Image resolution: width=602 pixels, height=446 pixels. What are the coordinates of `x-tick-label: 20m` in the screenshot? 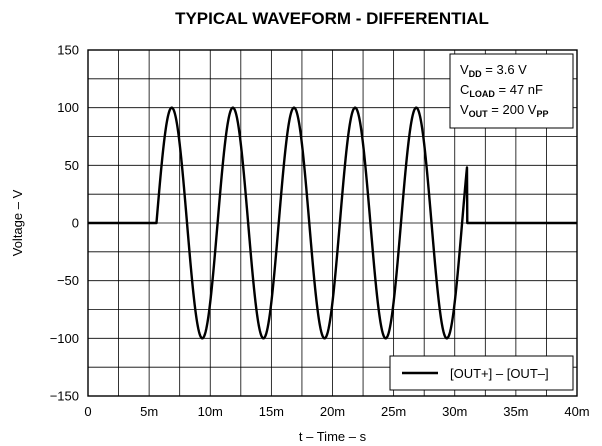 It's located at (332, 411).